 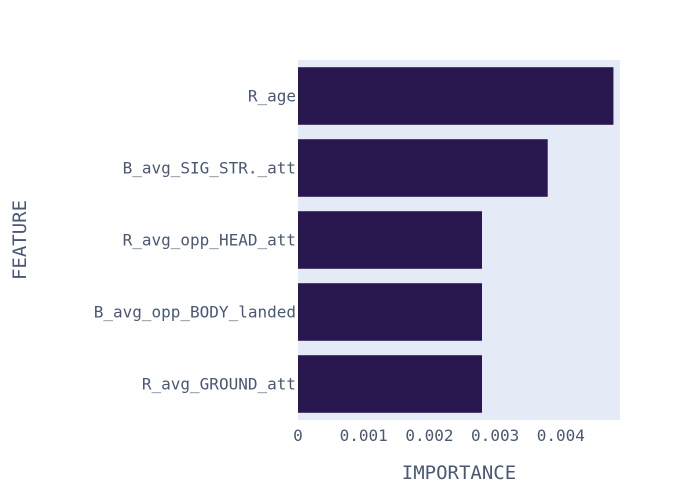 What do you see at coordinates (429, 435) in the screenshot?
I see `x-tick-label-3: 0.002` at bounding box center [429, 435].